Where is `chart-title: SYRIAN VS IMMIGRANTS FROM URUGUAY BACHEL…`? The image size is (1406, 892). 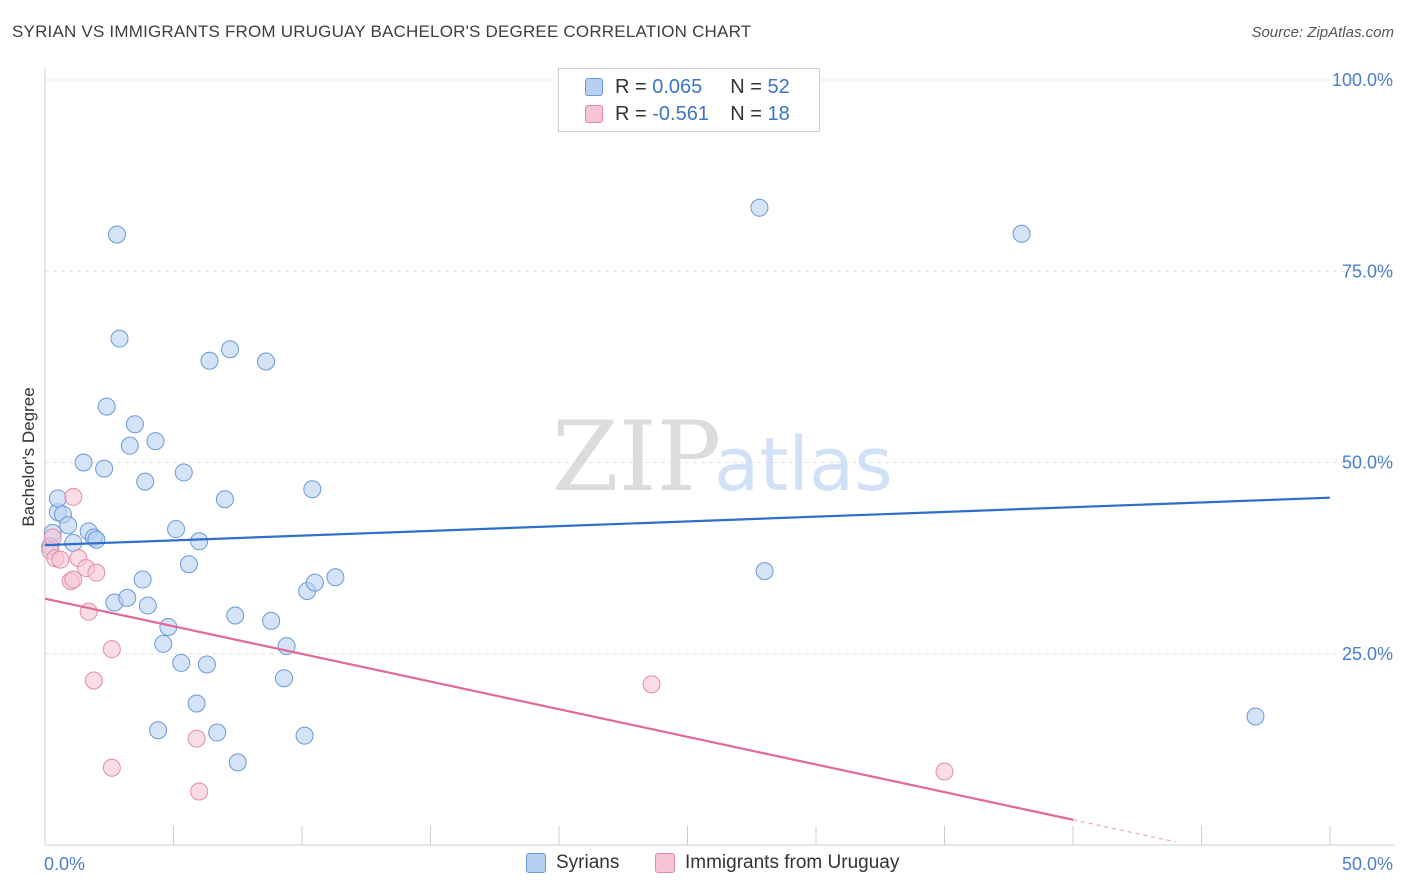
chart-title: SYRIAN VS IMMIGRANTS FROM URUGUAY BACHEL… is located at coordinates (382, 31).